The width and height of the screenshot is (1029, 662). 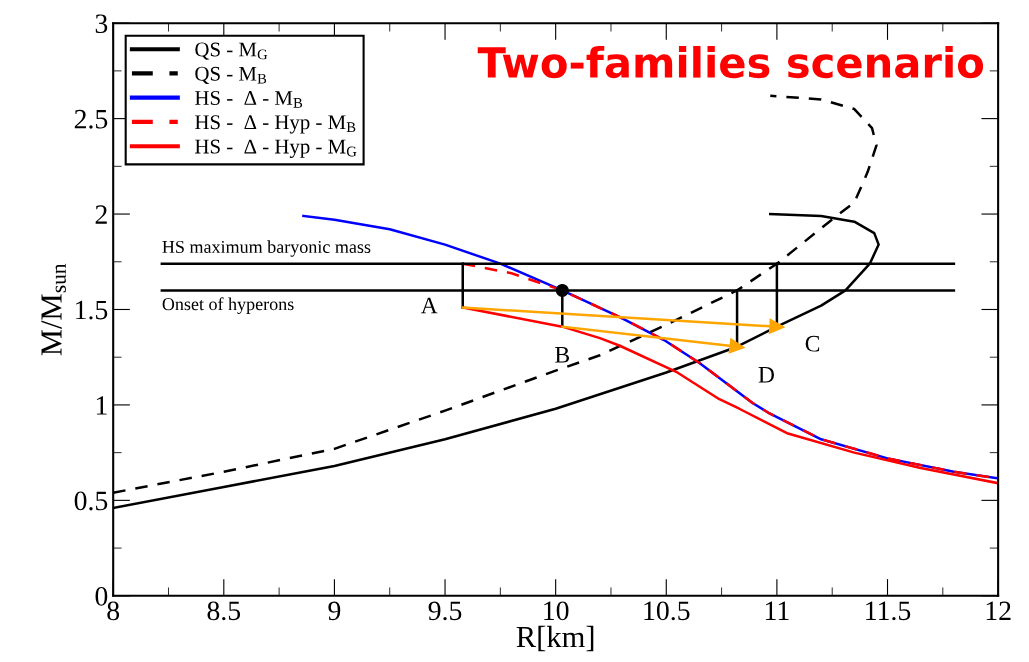 I want to click on legend-label: HS - Δ - Hyp - M$_{G}$, so click(x=276, y=148).